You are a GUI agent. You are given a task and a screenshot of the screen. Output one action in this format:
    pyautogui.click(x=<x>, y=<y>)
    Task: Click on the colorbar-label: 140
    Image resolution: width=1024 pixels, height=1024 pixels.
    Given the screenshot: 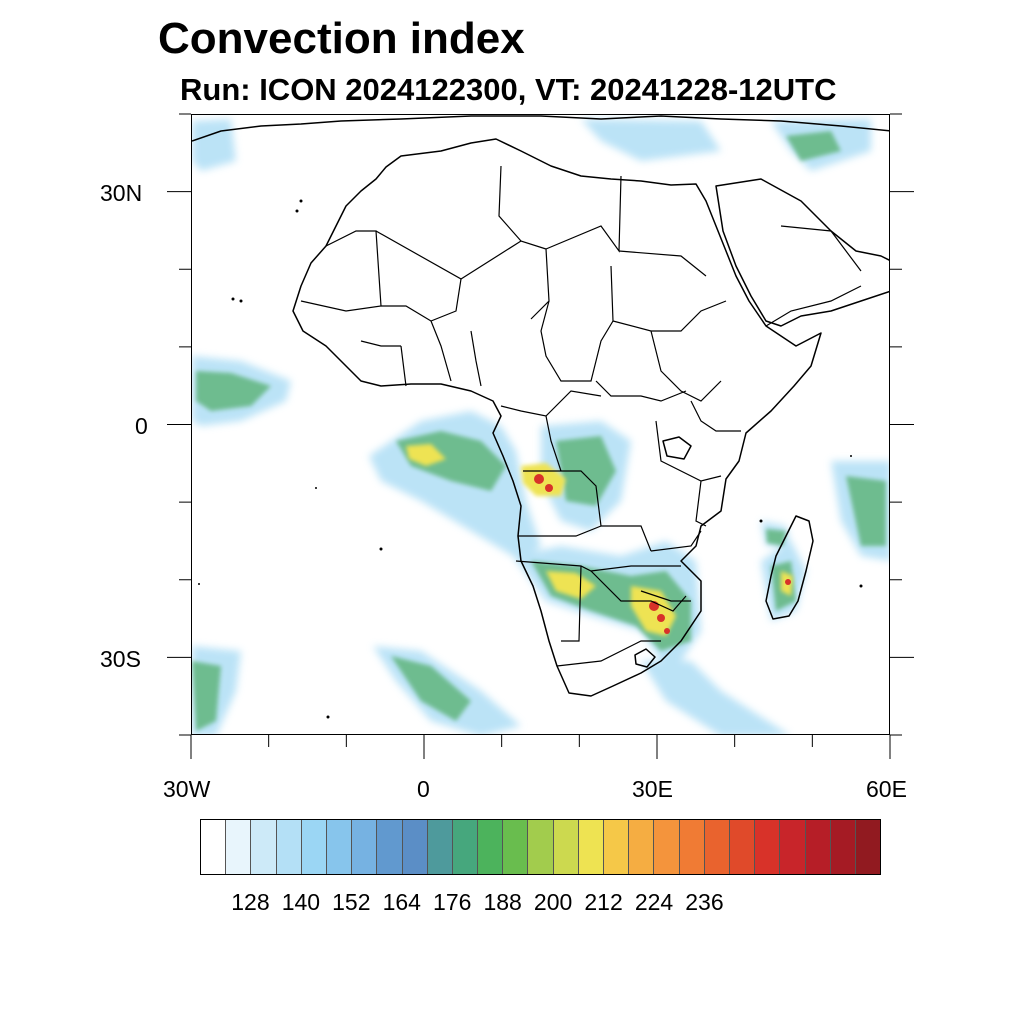 What is the action you would take?
    pyautogui.click(x=301, y=902)
    